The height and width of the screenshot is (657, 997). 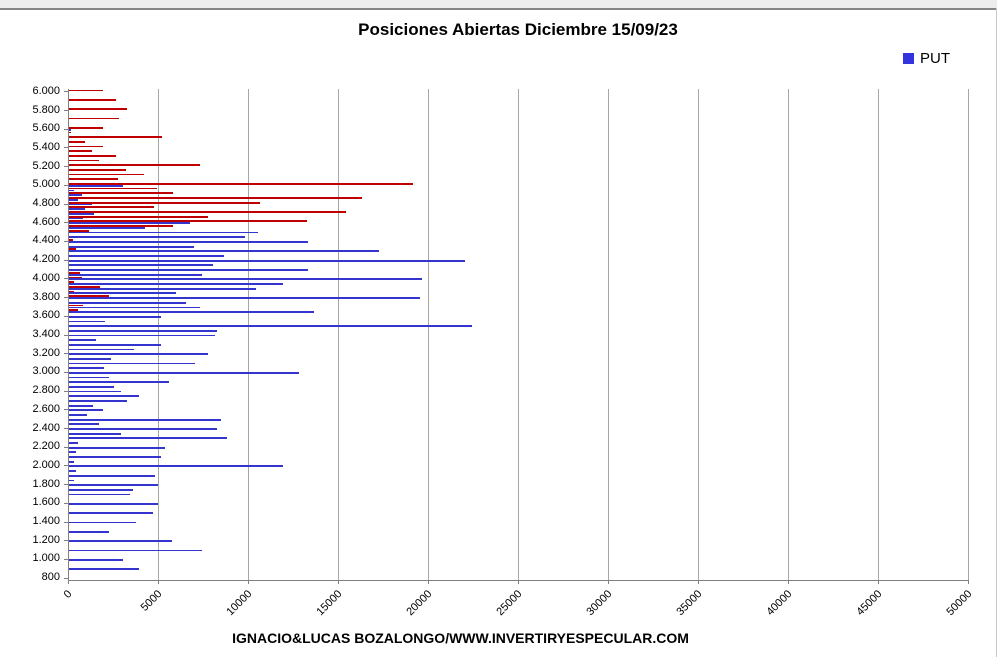 I want to click on y-axis-line, so click(x=68, y=334).